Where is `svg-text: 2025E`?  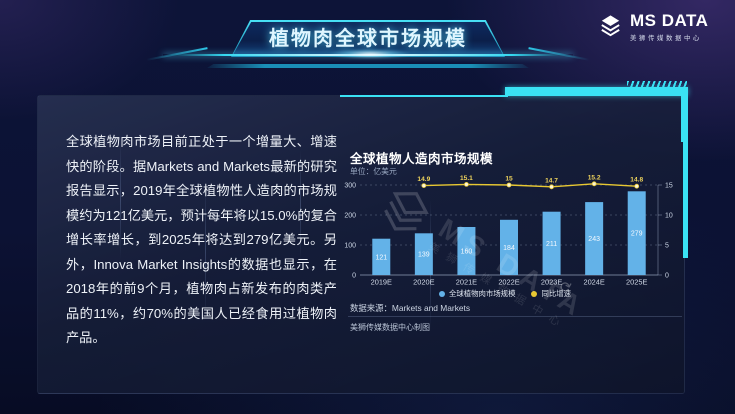 svg-text: 2025E is located at coordinates (636, 282).